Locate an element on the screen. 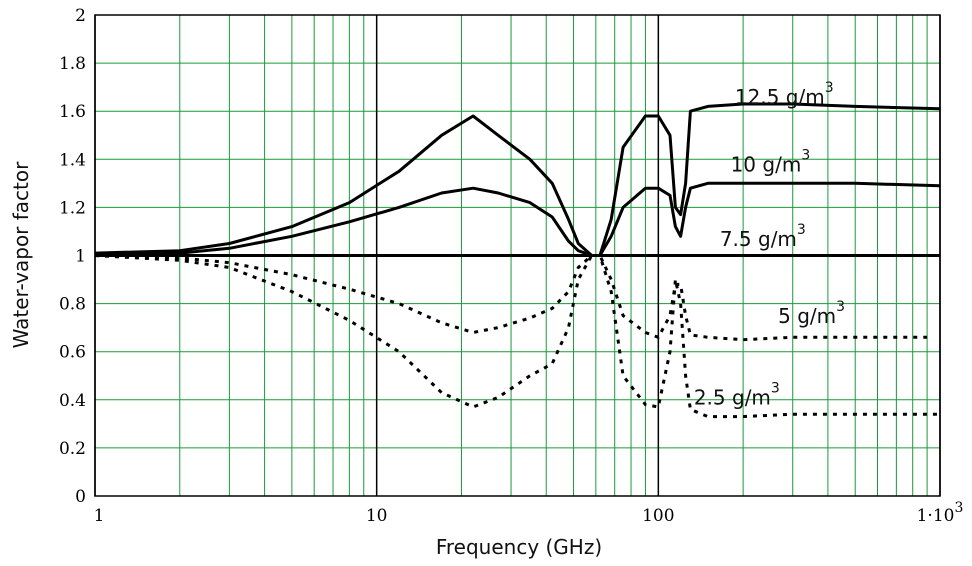 This screenshot has width=972, height=566. x-axis-title: Frequency (GHz) is located at coordinates (519, 547).